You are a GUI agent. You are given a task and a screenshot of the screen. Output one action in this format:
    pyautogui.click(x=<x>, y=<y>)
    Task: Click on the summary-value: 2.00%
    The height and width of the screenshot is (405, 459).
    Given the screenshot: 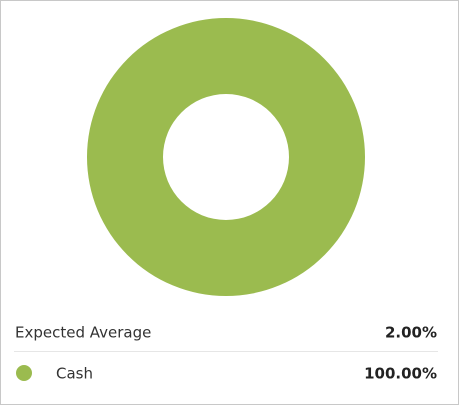 What is the action you would take?
    pyautogui.click(x=411, y=333)
    